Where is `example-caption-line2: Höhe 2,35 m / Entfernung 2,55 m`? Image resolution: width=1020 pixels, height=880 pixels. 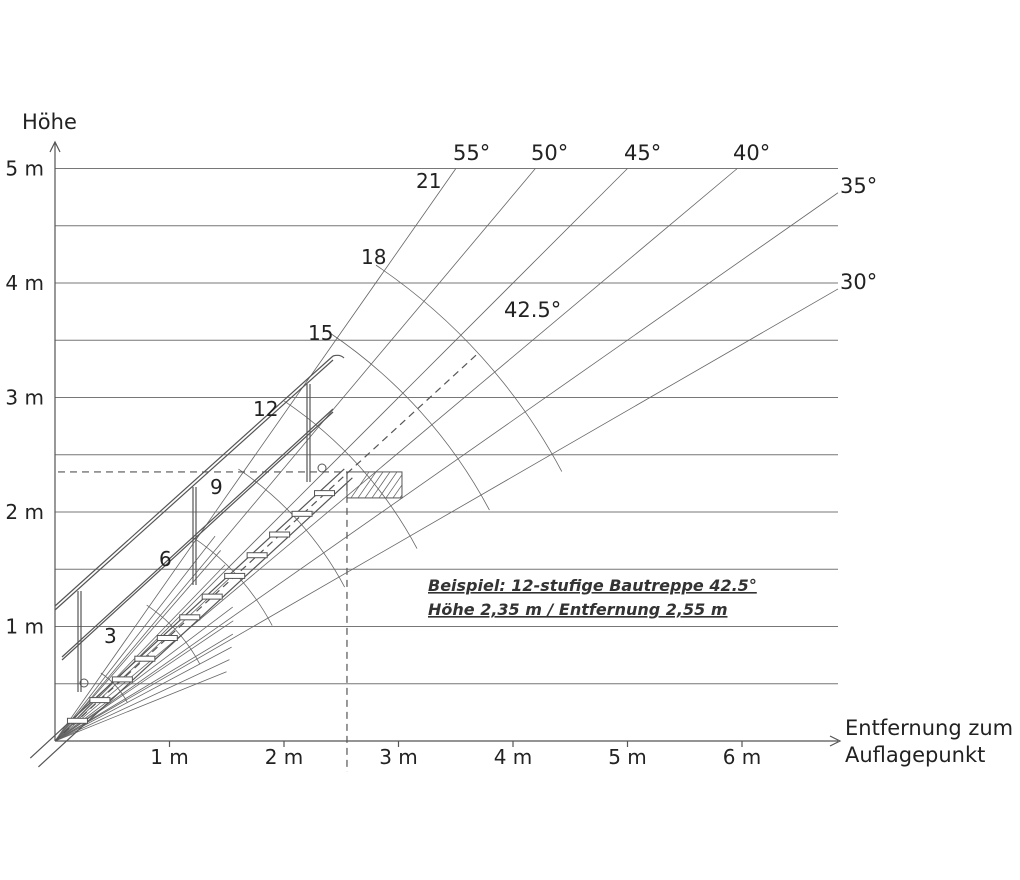 example-caption-line2: Höhe 2,35 m / Entfernung 2,55 m is located at coordinates (577, 609).